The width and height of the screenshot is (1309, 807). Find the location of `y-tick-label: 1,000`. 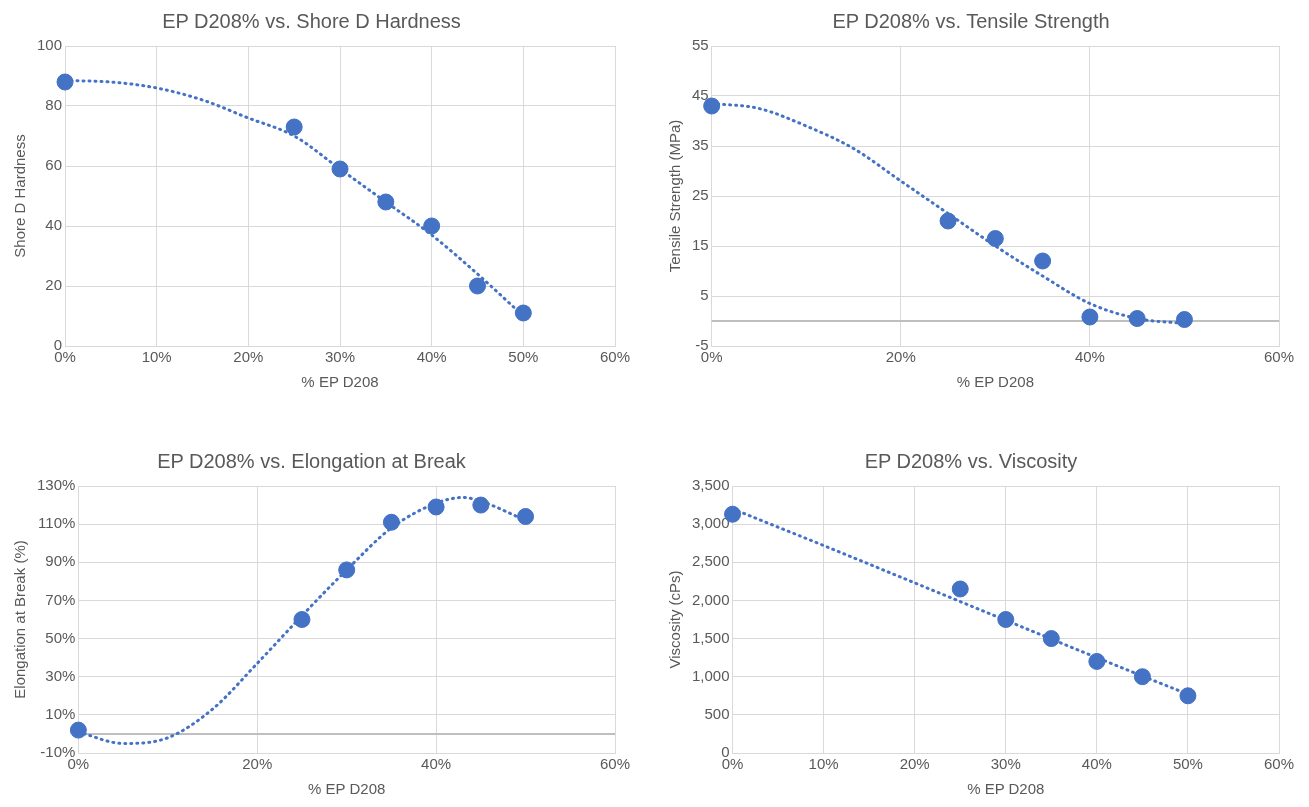

y-tick-label: 1,000 is located at coordinates (710, 675).